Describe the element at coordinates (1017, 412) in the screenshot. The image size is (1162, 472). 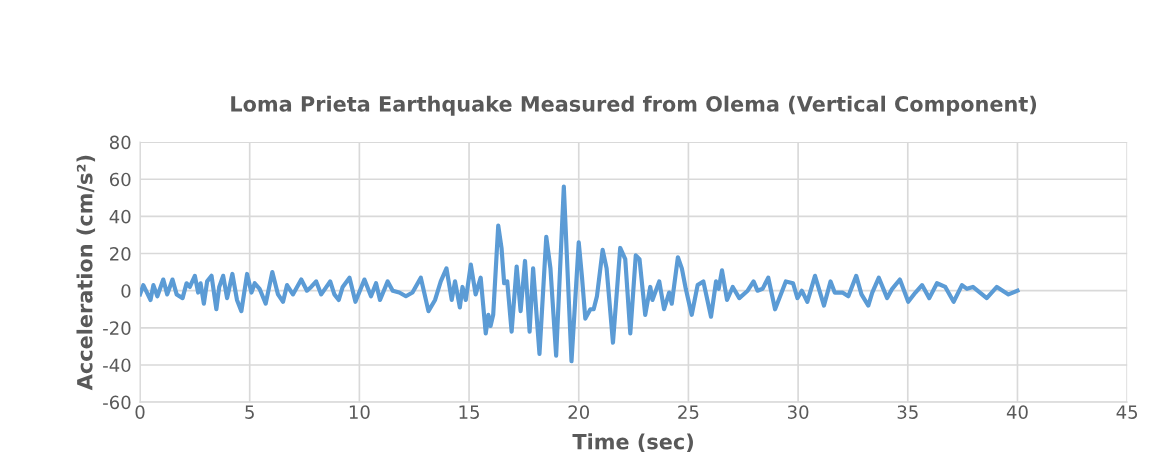
I see `x-tick-label: 40` at that location.